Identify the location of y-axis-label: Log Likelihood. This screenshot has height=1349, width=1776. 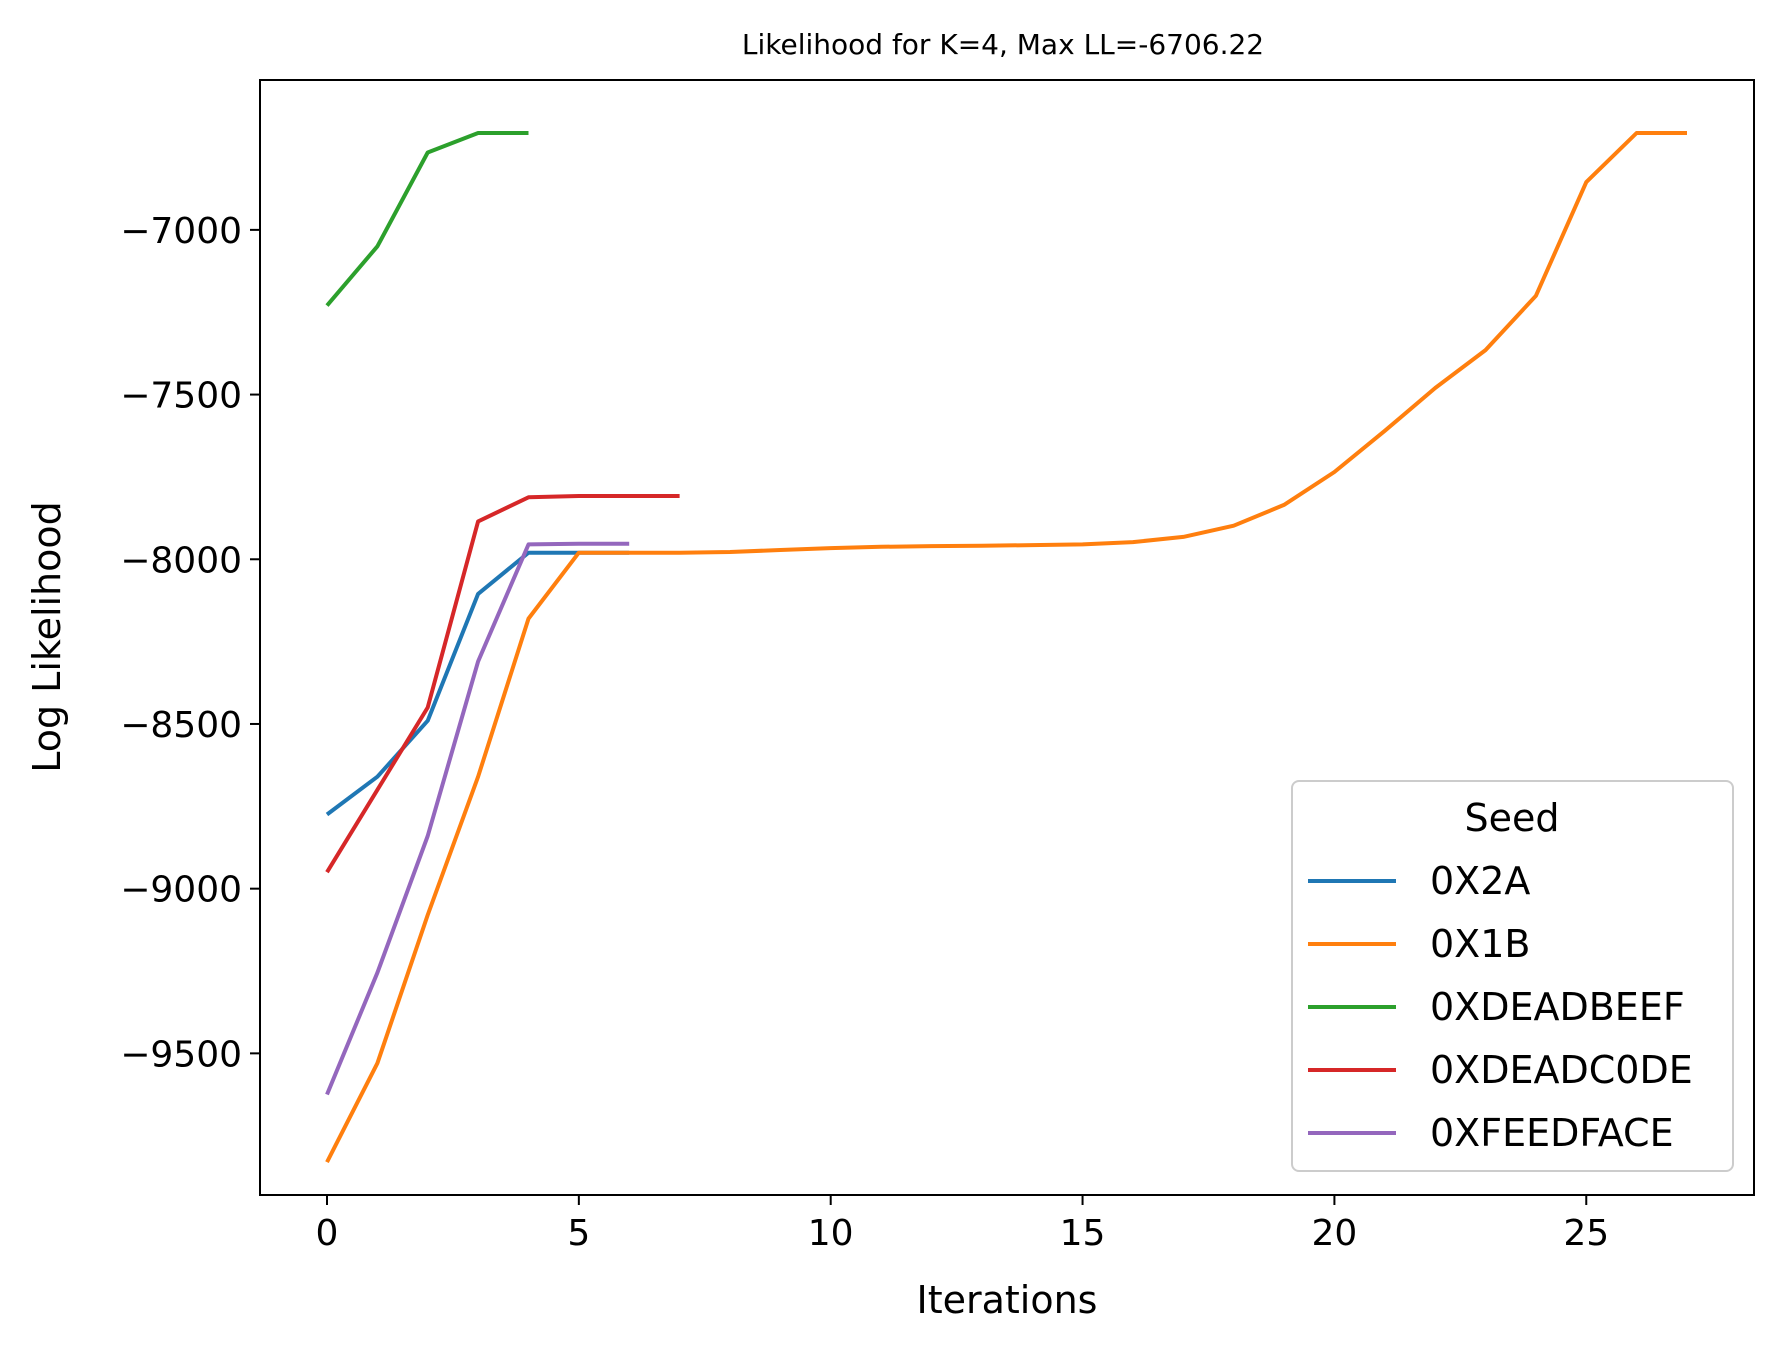
(47, 637).